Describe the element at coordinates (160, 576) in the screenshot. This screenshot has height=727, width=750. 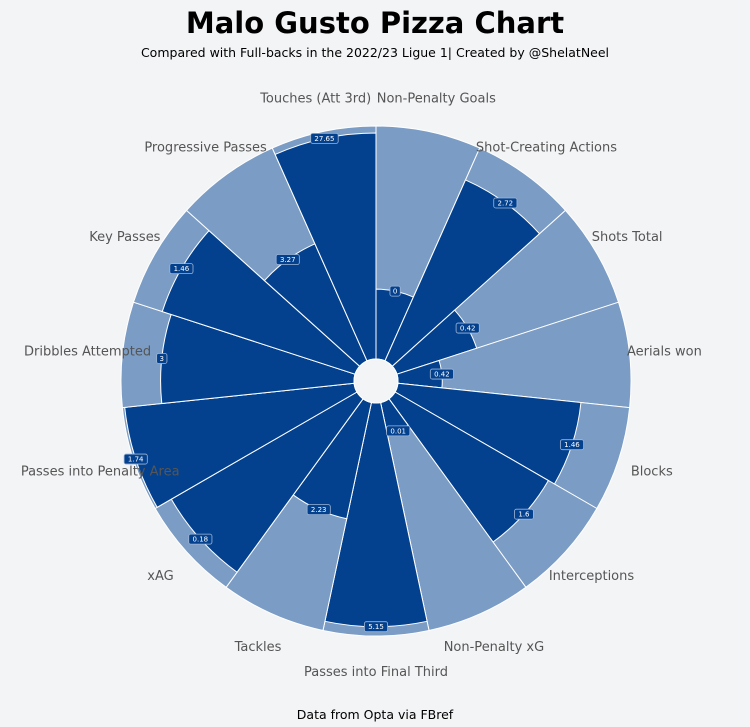
I see `param-label: xAG` at that location.